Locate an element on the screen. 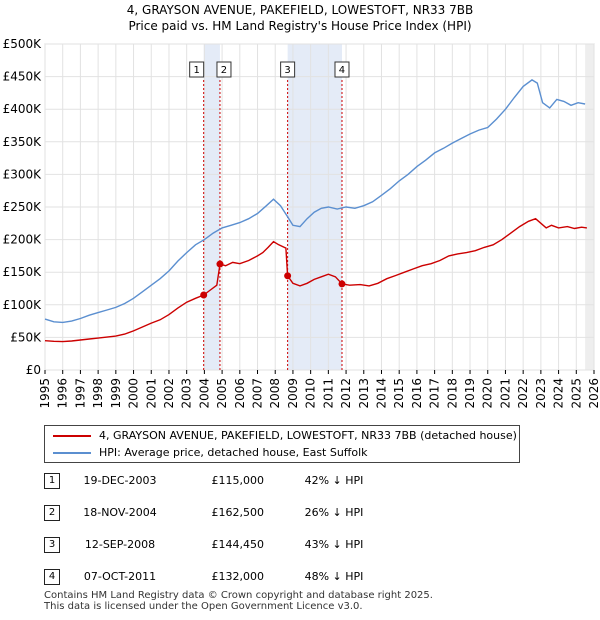 The width and height of the screenshot is (600, 620). y-tick-label: £200K is located at coordinates (23, 240).